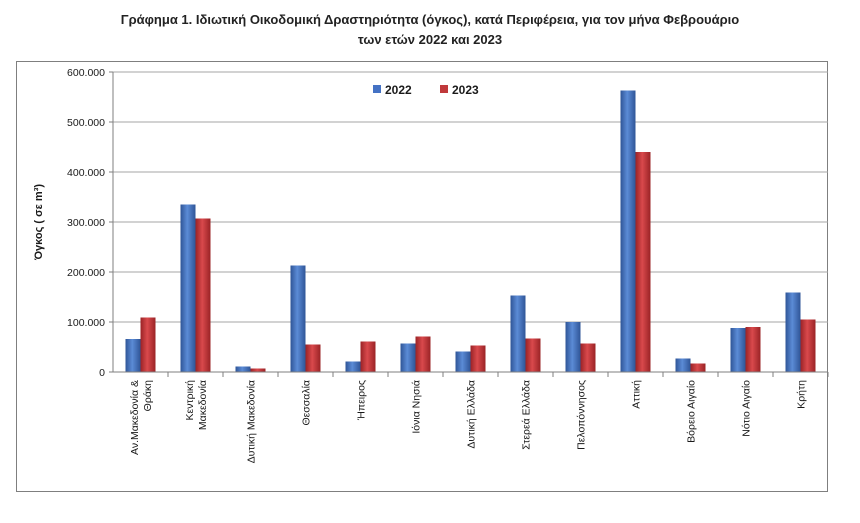 The width and height of the screenshot is (860, 523). I want to click on x-category-label: Στερεά Ελλάδα, so click(527, 415).